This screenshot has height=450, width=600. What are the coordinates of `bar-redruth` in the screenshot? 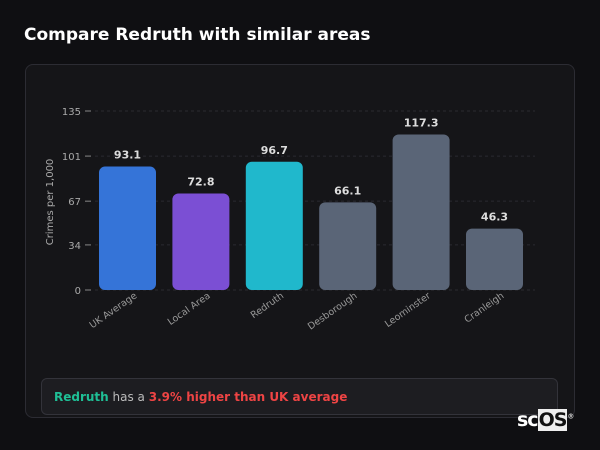 It's located at (274, 225).